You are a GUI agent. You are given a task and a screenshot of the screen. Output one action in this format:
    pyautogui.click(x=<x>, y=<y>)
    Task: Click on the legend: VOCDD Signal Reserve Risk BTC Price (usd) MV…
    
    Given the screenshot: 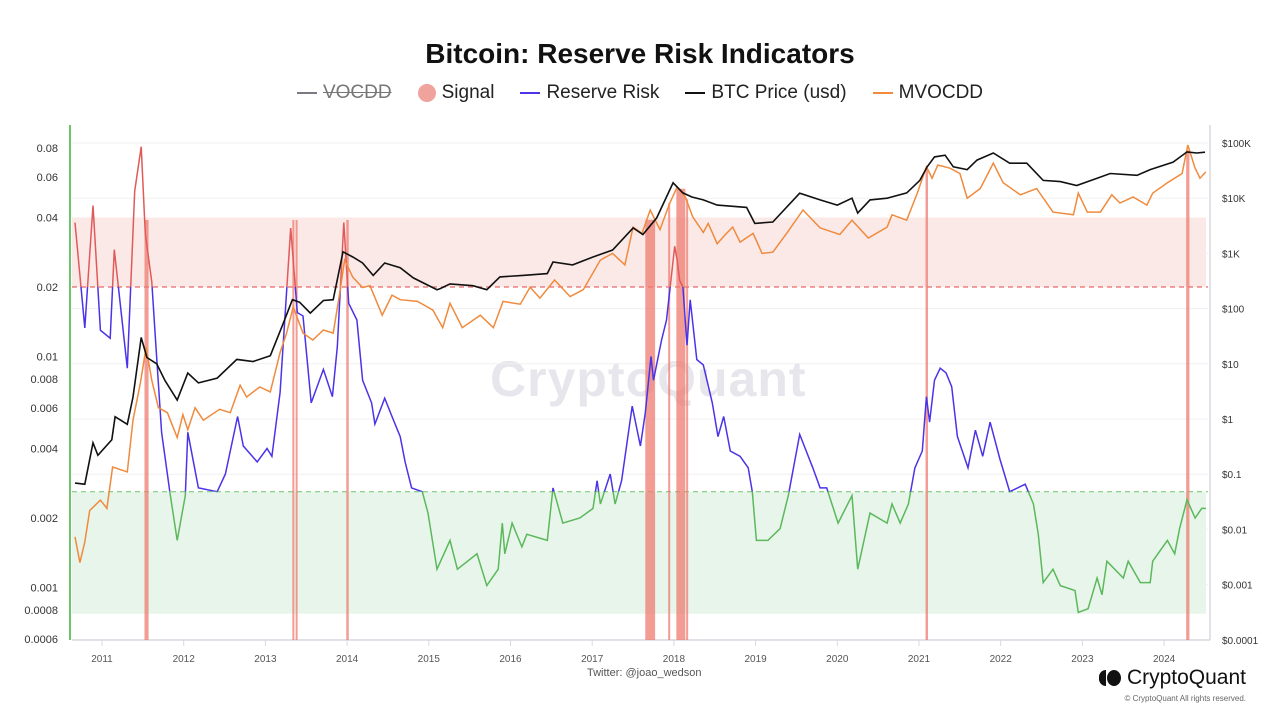 What is the action you would take?
    pyautogui.click(x=640, y=93)
    